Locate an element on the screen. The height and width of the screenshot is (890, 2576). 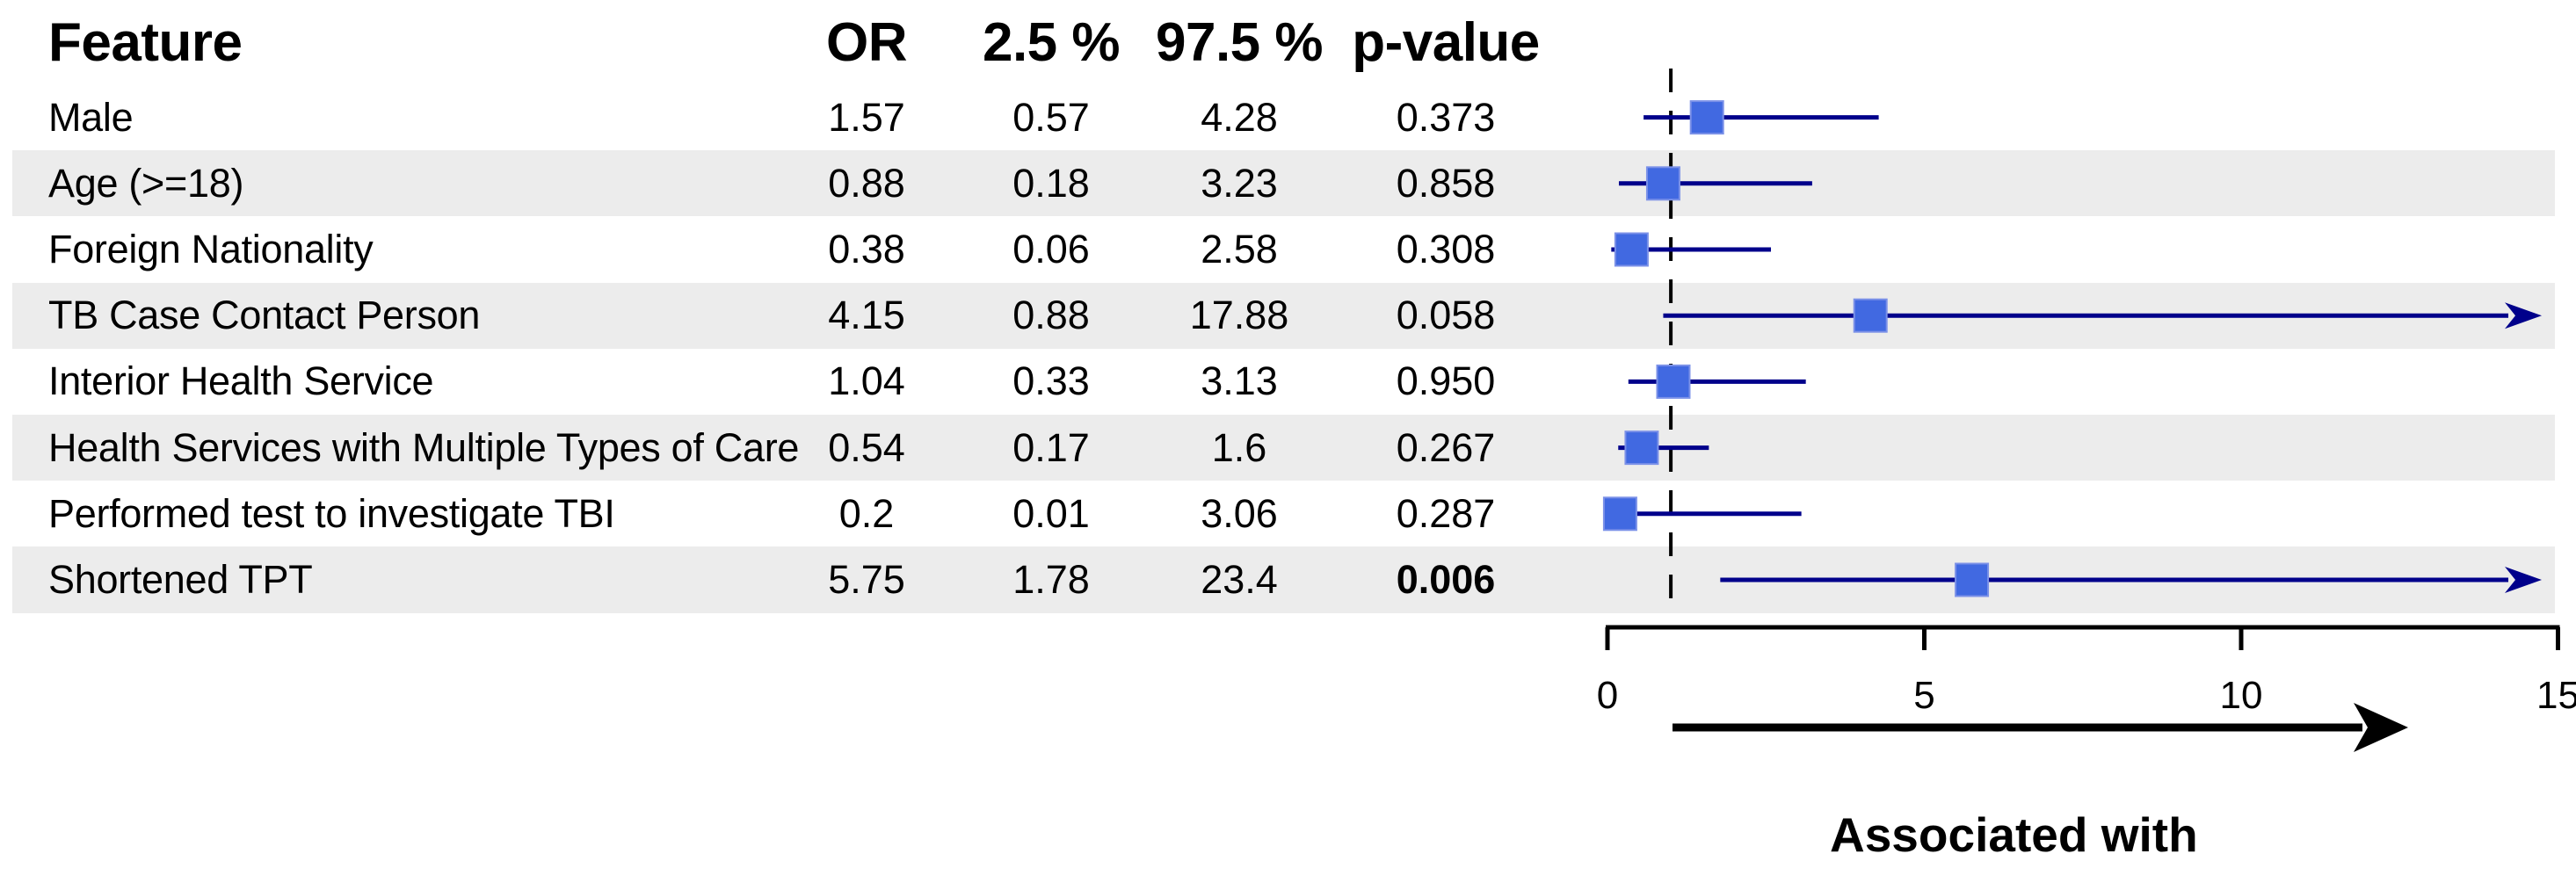
direction-arrow-head-icon is located at coordinates (2381, 727).